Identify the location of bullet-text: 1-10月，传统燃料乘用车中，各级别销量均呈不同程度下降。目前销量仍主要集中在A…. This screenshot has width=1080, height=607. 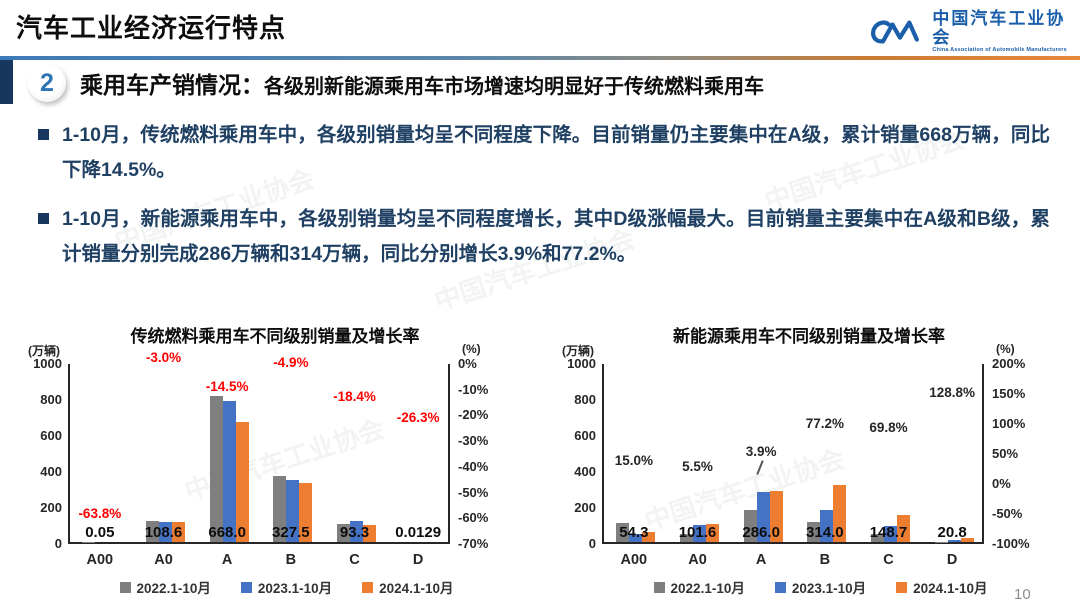
(556, 153).